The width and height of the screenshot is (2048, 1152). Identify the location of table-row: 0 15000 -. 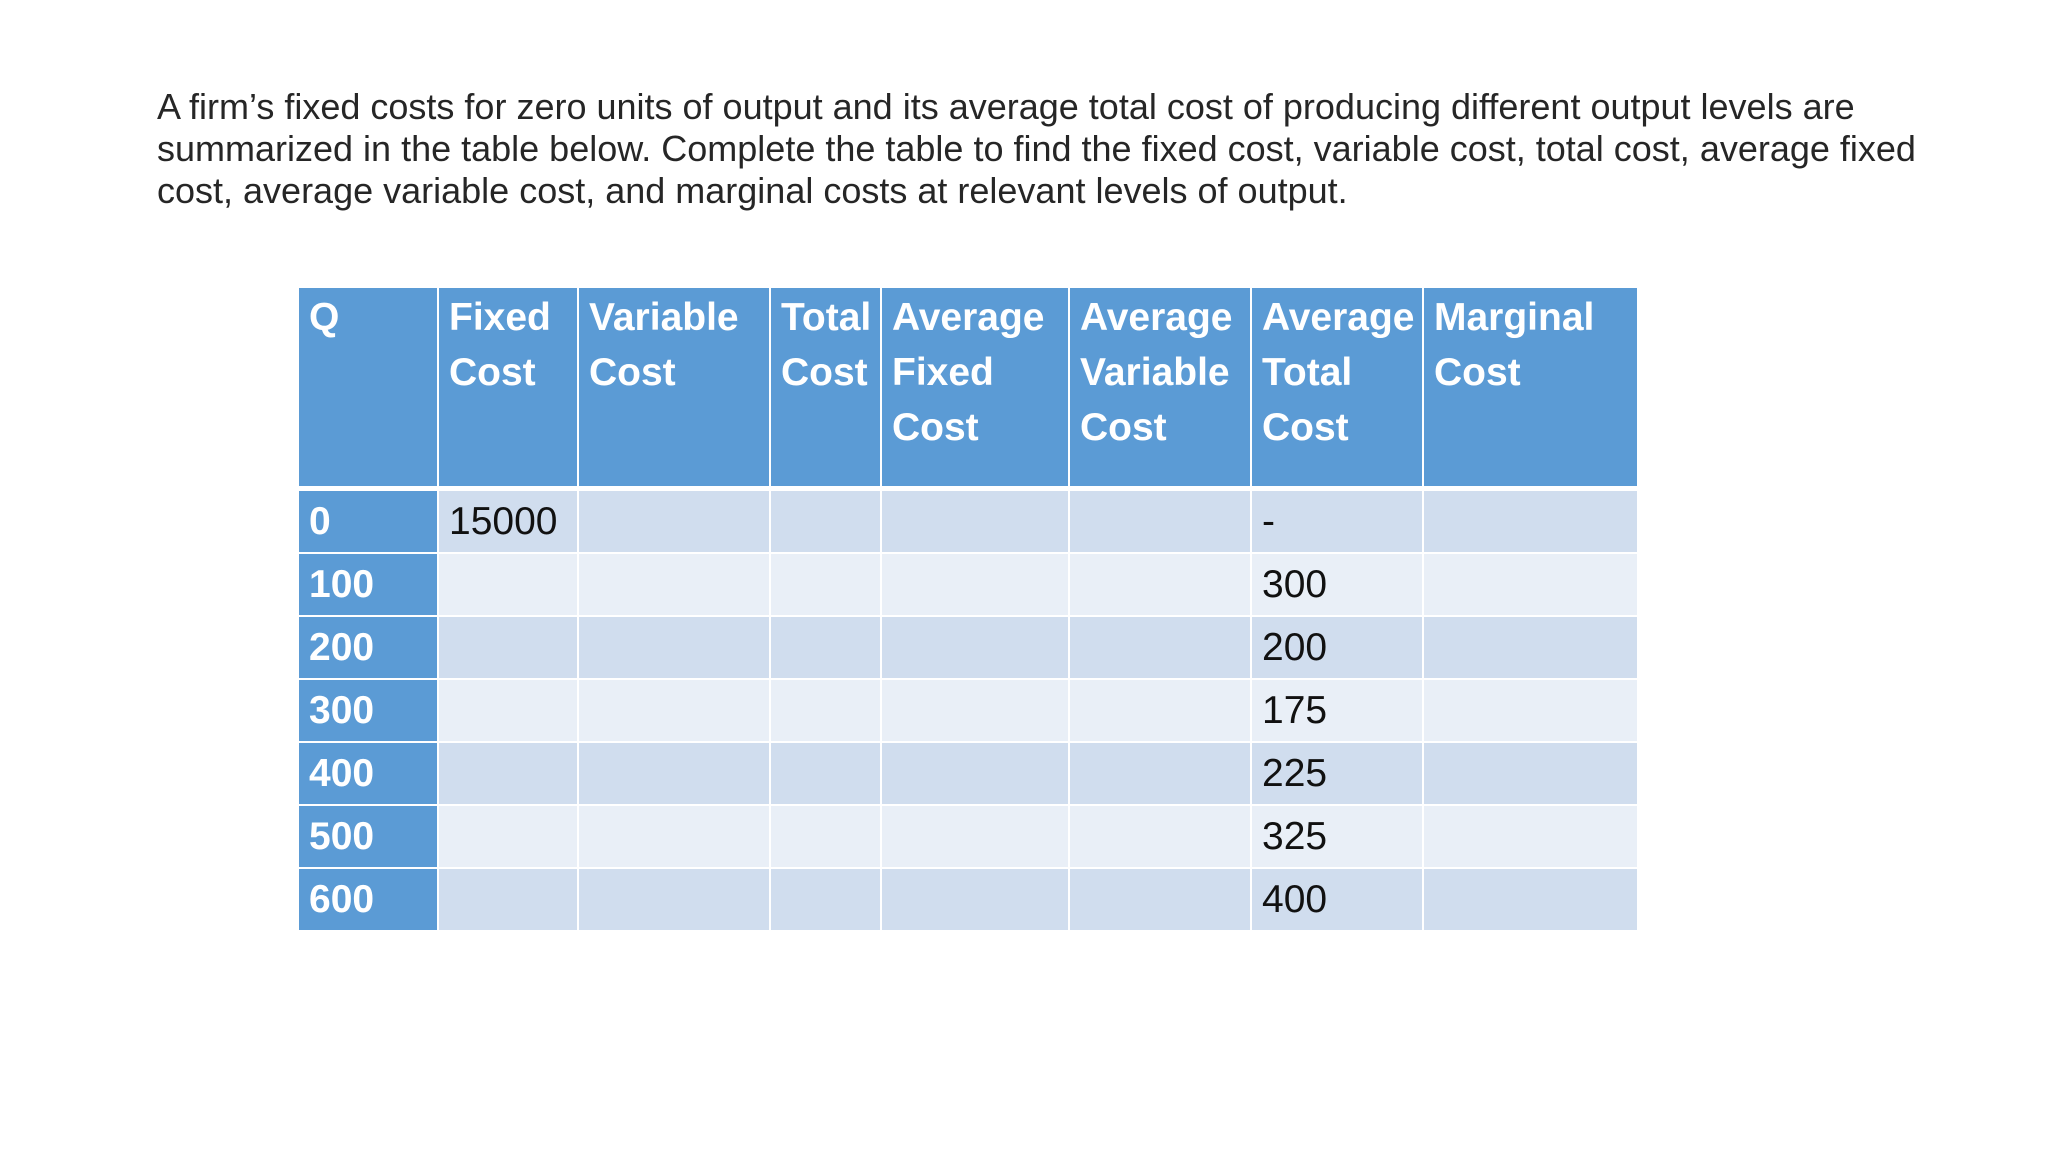
(968, 520).